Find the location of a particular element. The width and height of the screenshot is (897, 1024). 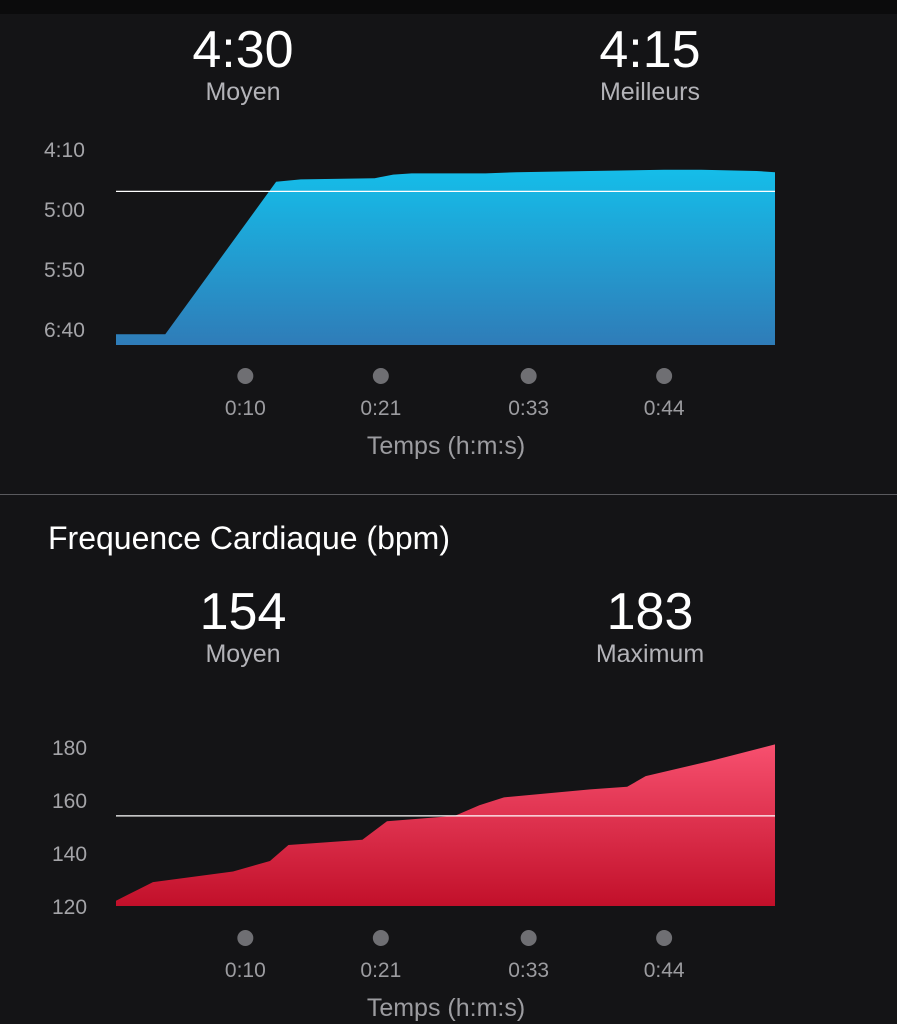

top-edge-bar is located at coordinates (448, 7).